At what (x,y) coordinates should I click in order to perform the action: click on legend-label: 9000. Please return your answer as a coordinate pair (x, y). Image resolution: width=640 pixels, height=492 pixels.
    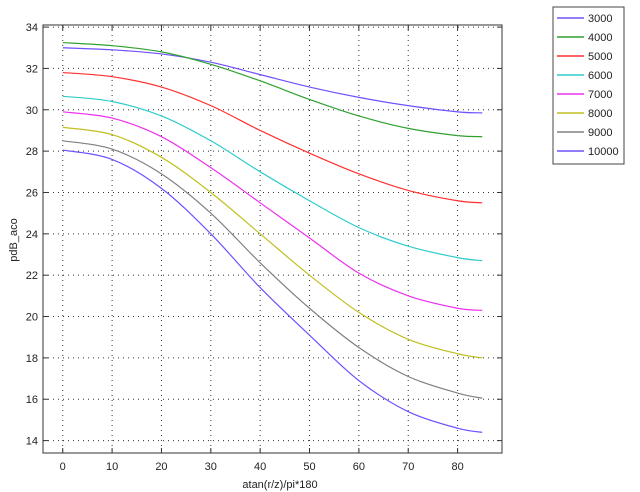
    Looking at the image, I should click on (600, 133).